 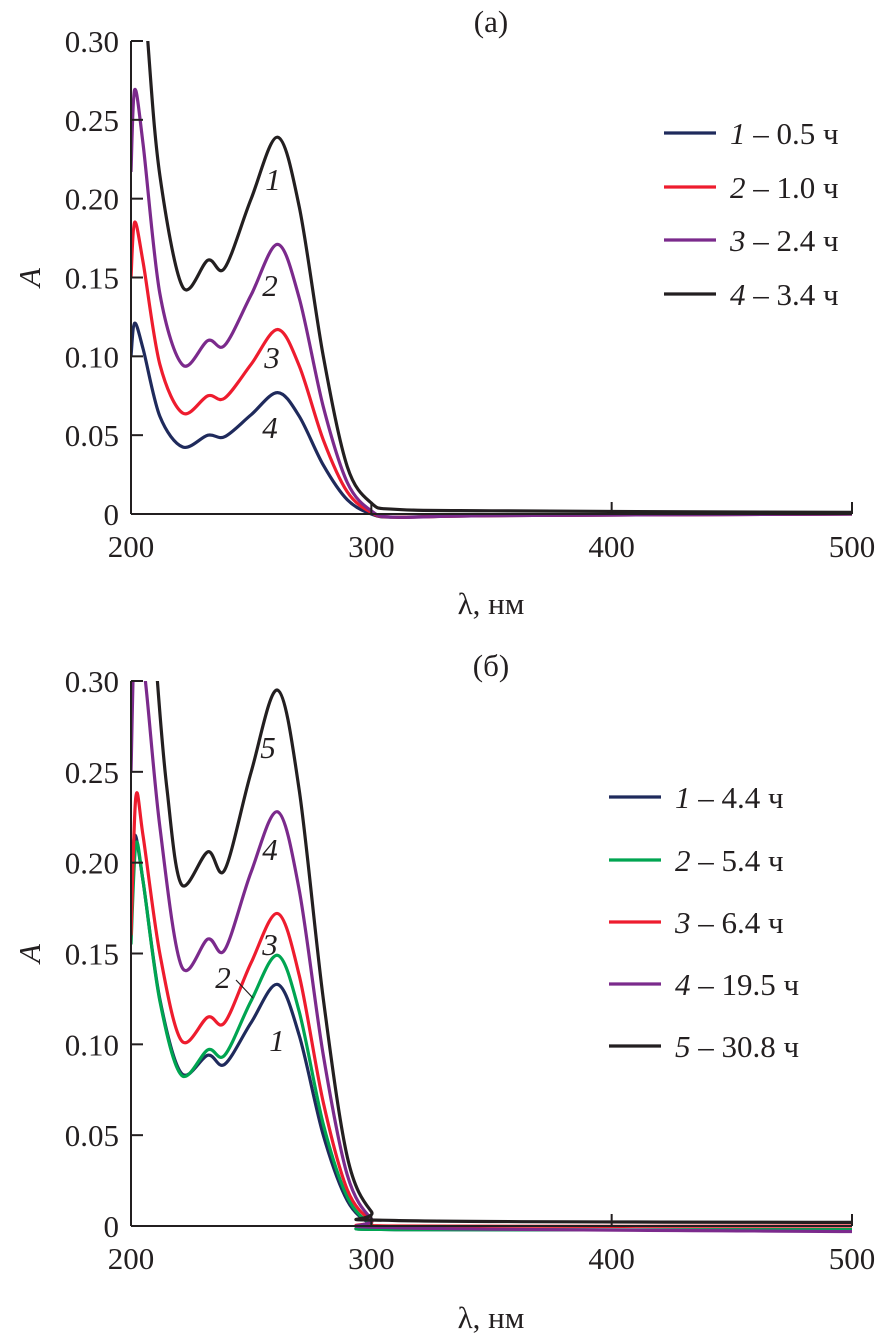 I want to click on legend-label: 1 – 0.5 ч, so click(x=784, y=133).